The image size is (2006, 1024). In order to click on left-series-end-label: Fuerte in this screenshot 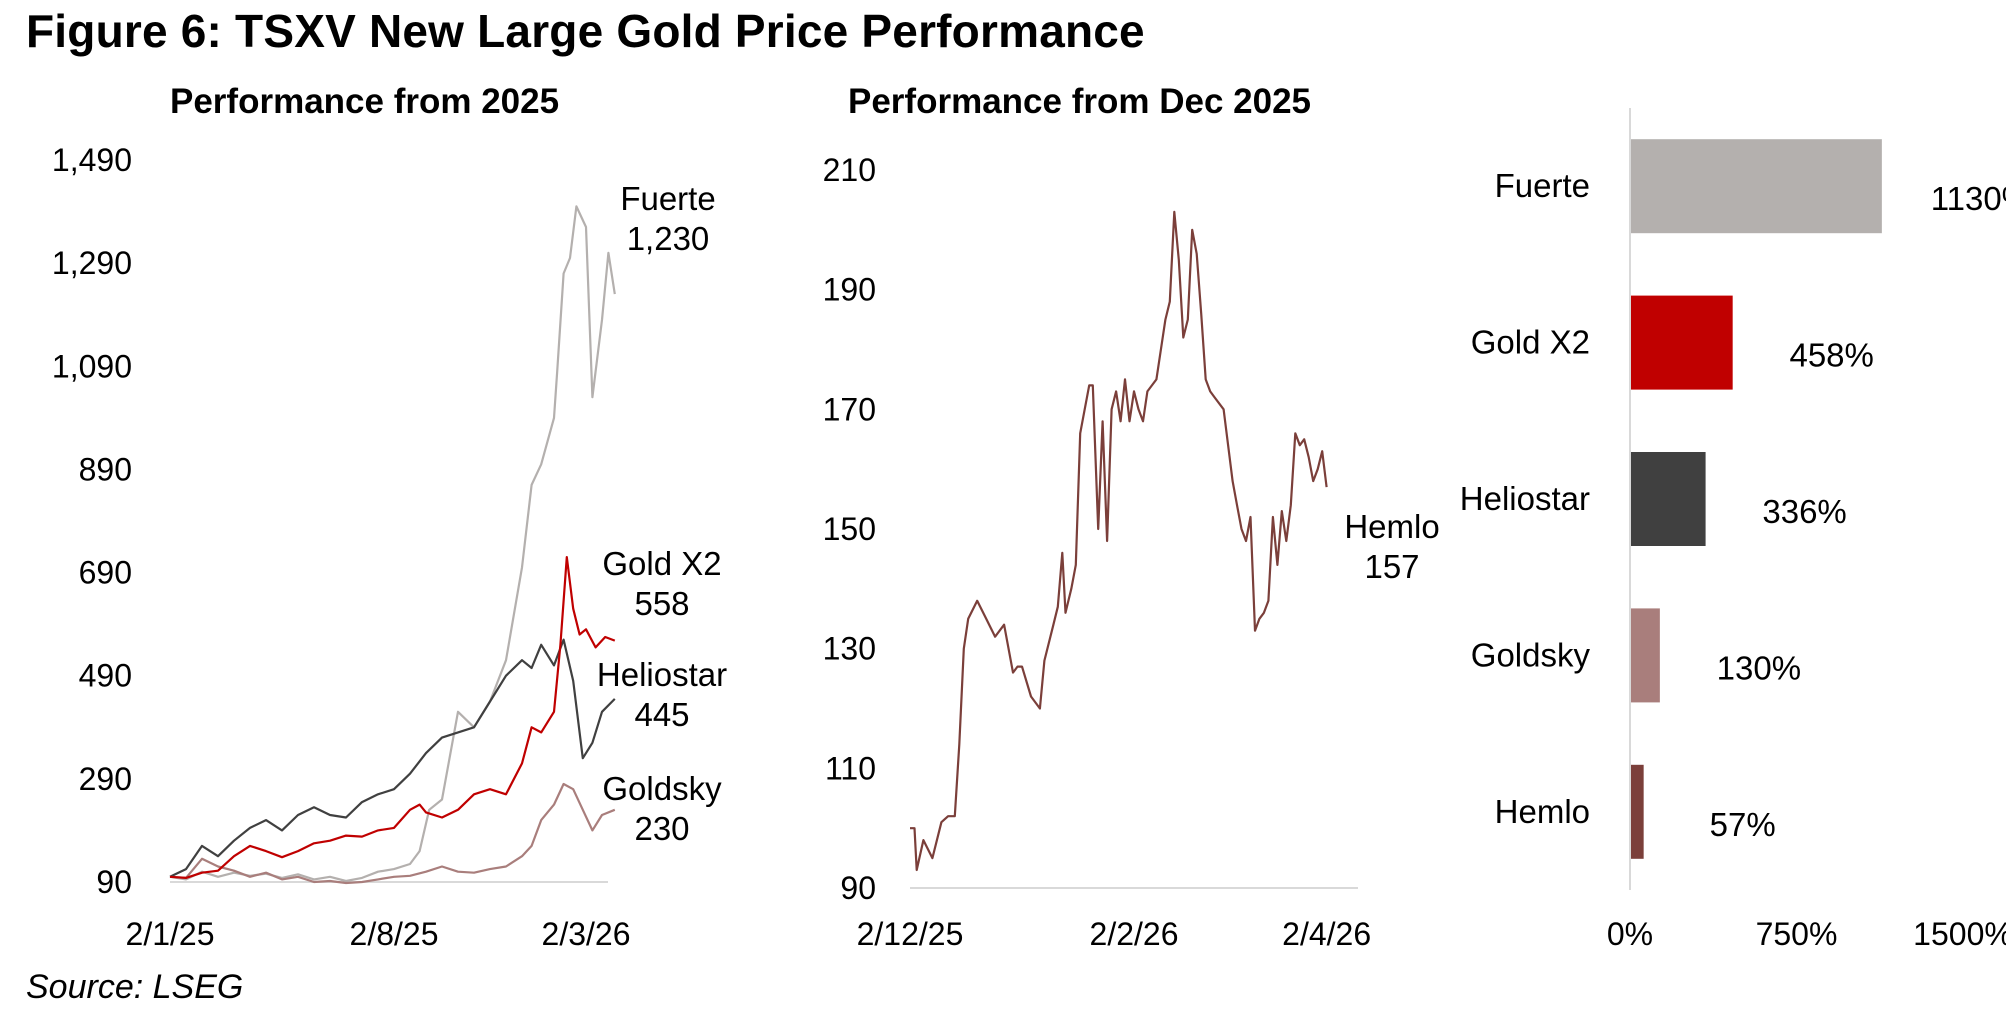, I will do `click(667, 198)`.